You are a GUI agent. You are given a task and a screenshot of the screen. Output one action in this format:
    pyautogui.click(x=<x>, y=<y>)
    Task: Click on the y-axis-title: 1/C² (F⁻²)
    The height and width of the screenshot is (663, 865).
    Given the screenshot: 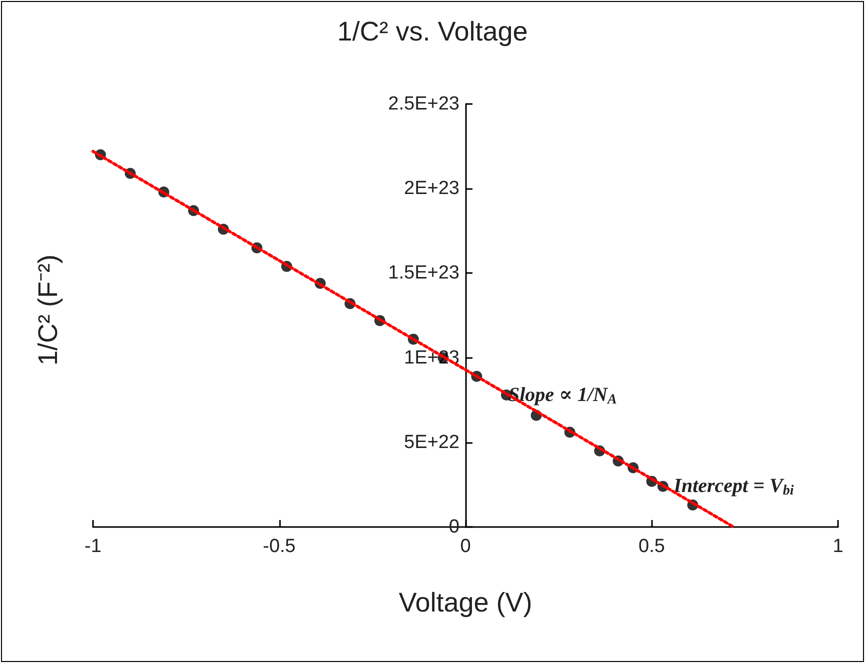 What is the action you would take?
    pyautogui.click(x=48, y=310)
    